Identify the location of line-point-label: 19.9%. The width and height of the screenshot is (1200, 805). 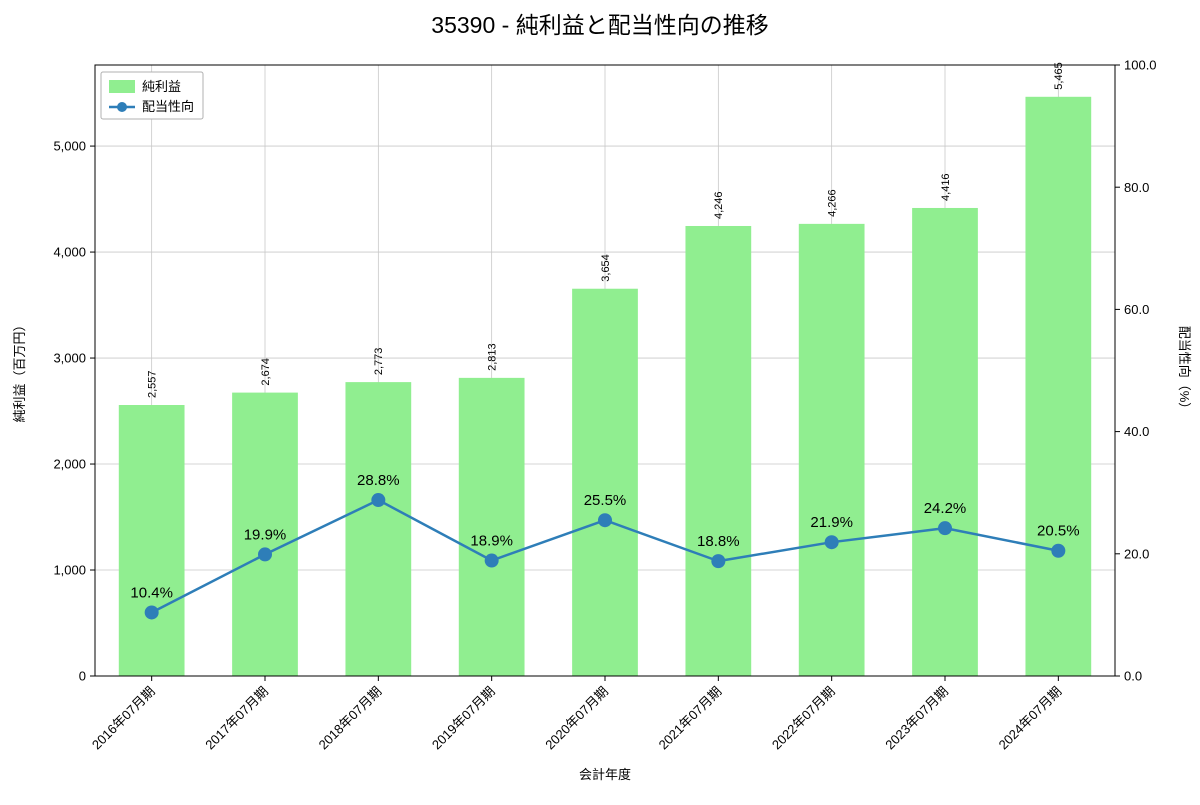
(265, 534).